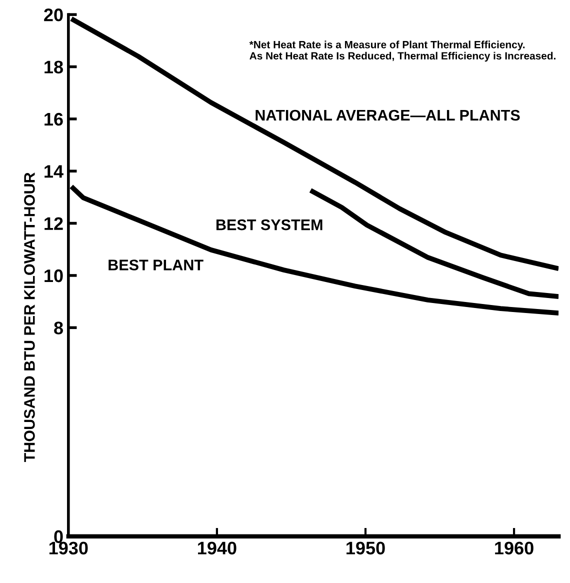 The height and width of the screenshot is (583, 570). What do you see at coordinates (402, 51) in the screenshot?
I see `annotation: *Net Heat Rate is a Measure of Plant Thermal Efficiency. As Net Heat Rate Is Reduced, Thermal Efficiency is Increased.` at bounding box center [402, 51].